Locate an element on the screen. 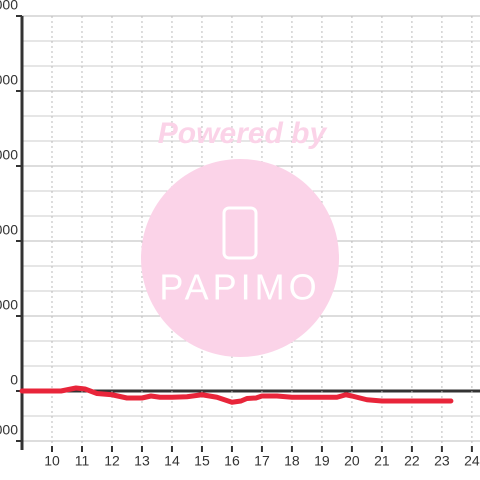 The image size is (480, 480). x-tick-label: 12 is located at coordinates (112, 461).